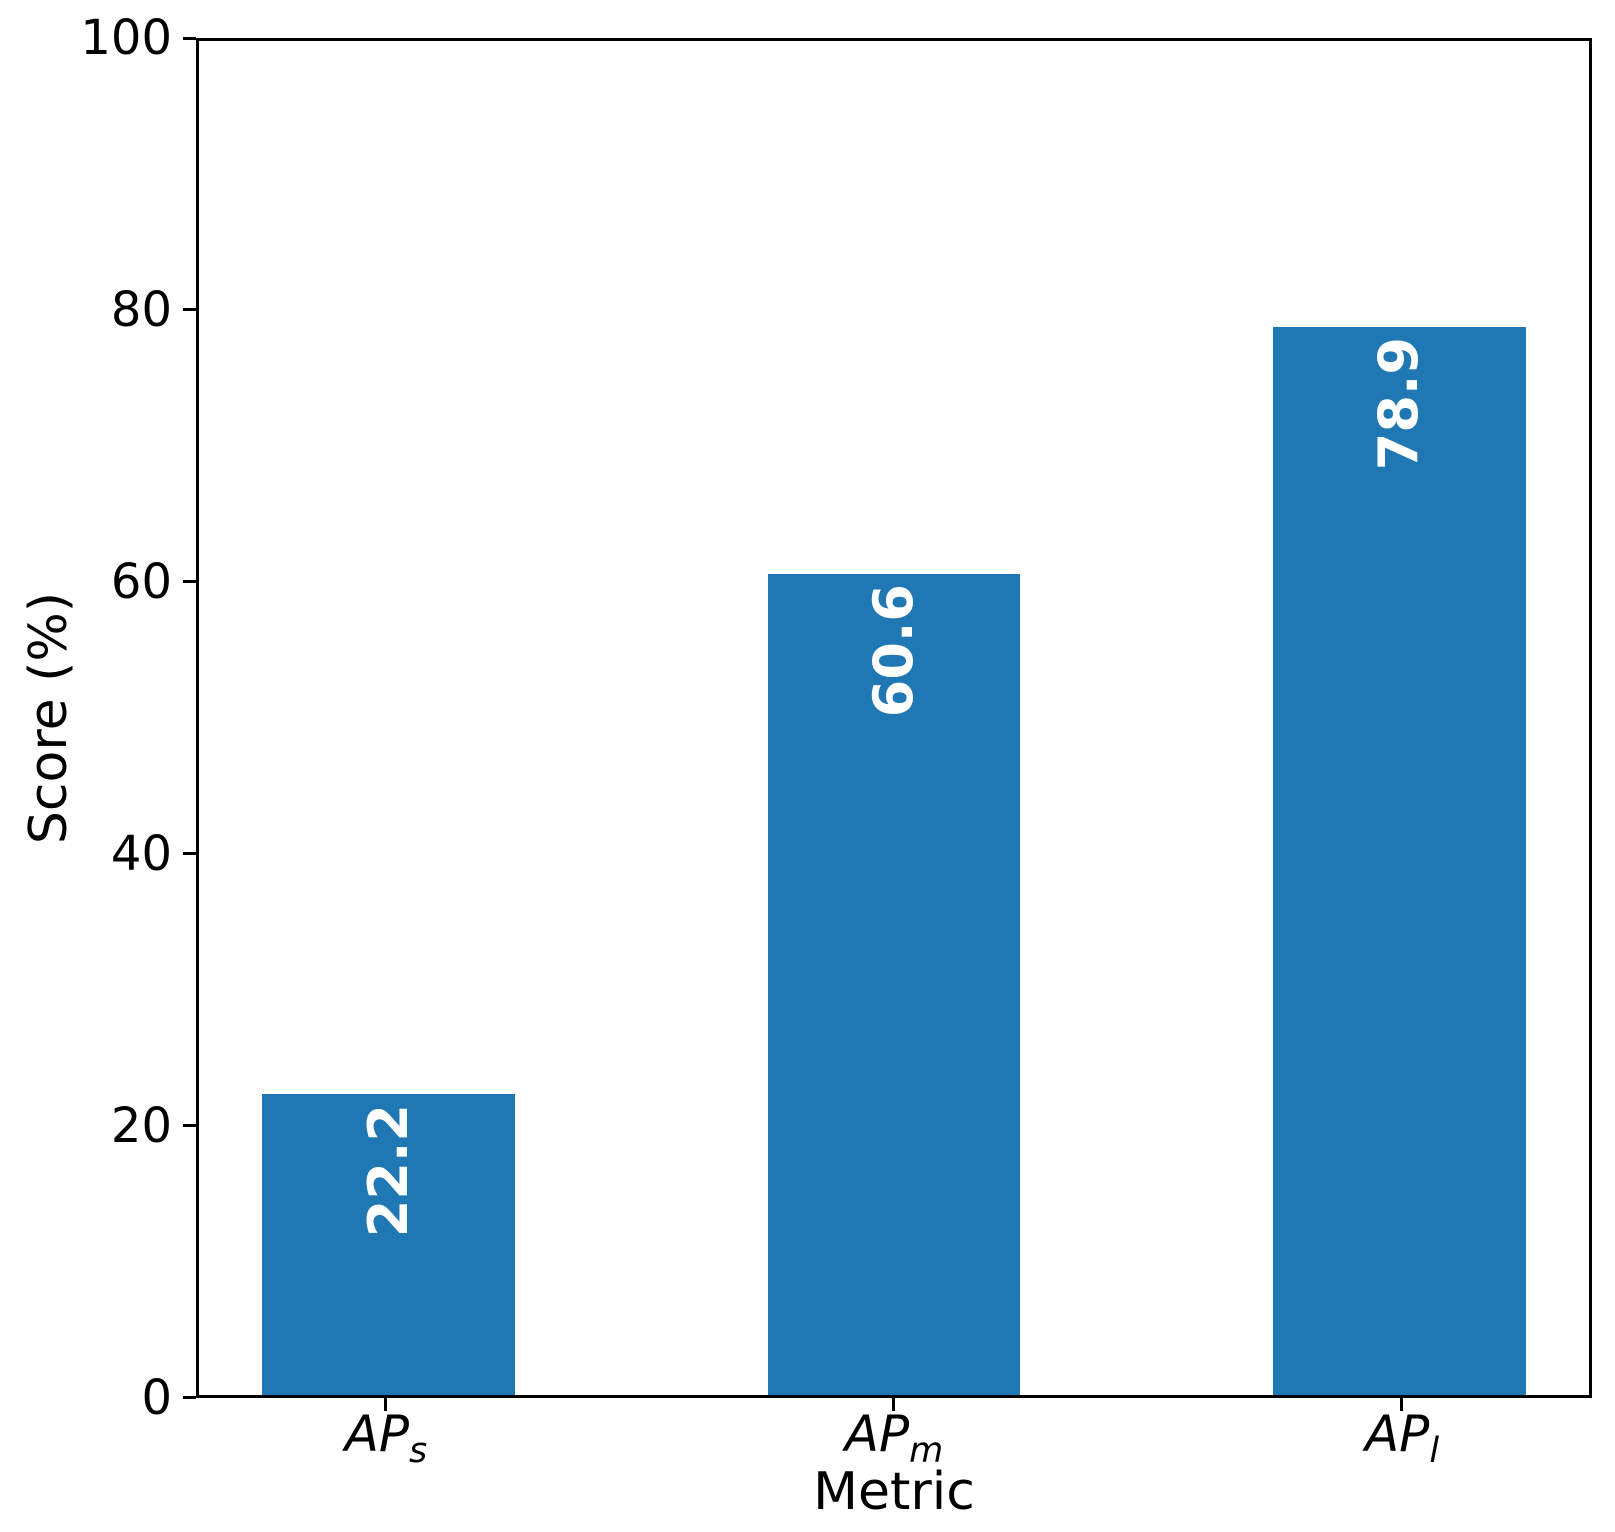 The height and width of the screenshot is (1532, 1615). What do you see at coordinates (894, 984) in the screenshot?
I see `bar-ap-medium: 60.6` at bounding box center [894, 984].